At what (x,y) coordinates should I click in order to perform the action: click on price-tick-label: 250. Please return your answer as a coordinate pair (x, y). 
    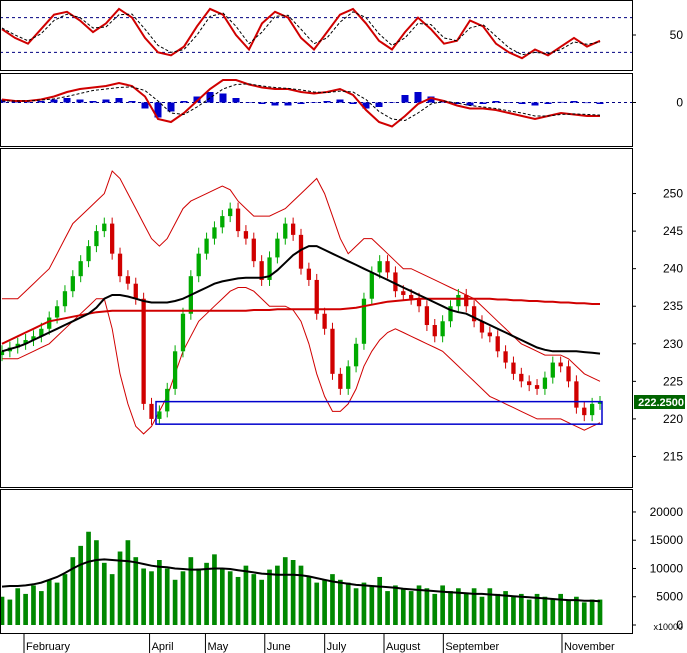
    Looking at the image, I should click on (673, 194).